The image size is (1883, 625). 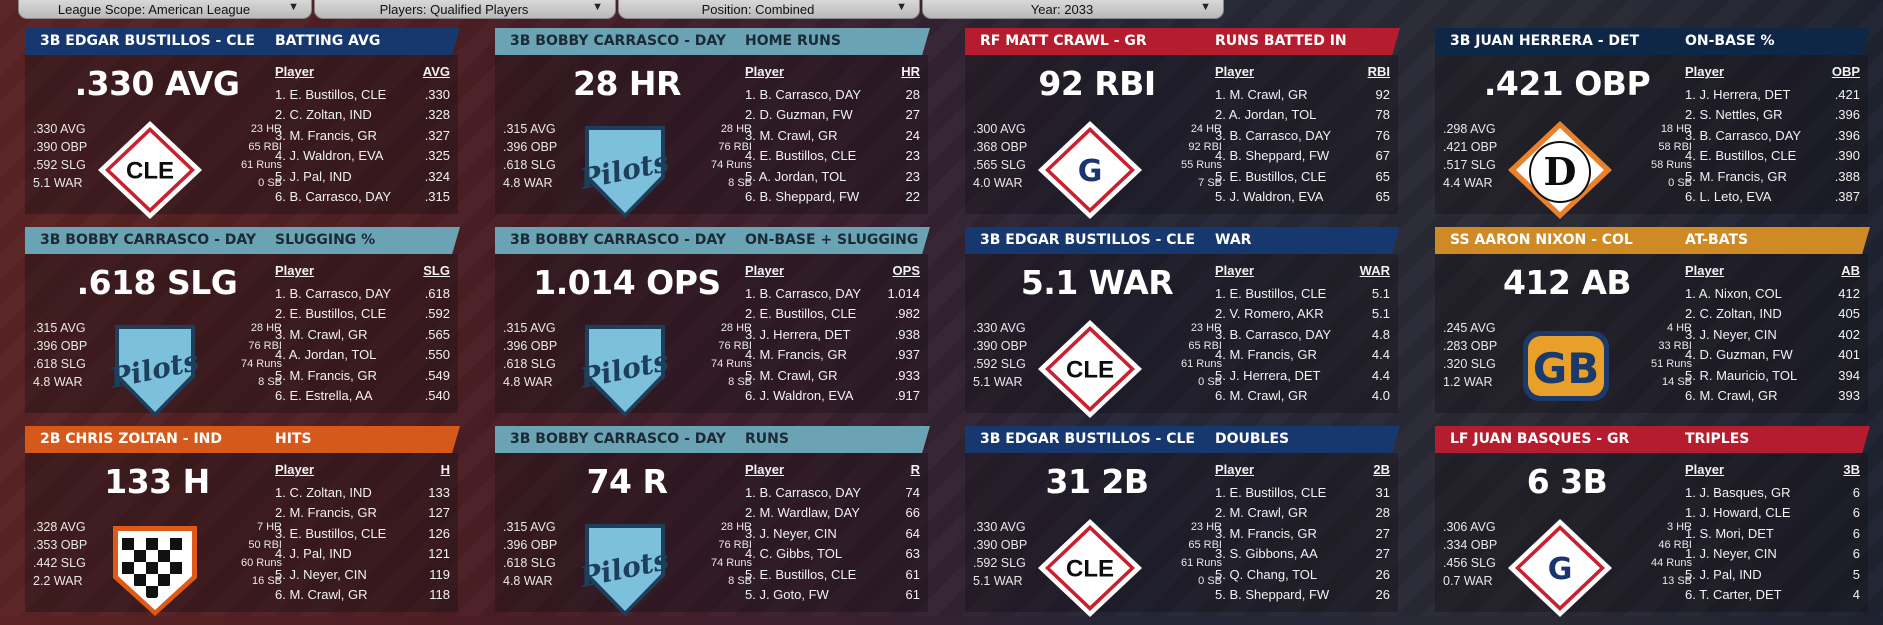 I want to click on leader-row: 3. J. Neyer, CIN 402, so click(x=1772, y=334).